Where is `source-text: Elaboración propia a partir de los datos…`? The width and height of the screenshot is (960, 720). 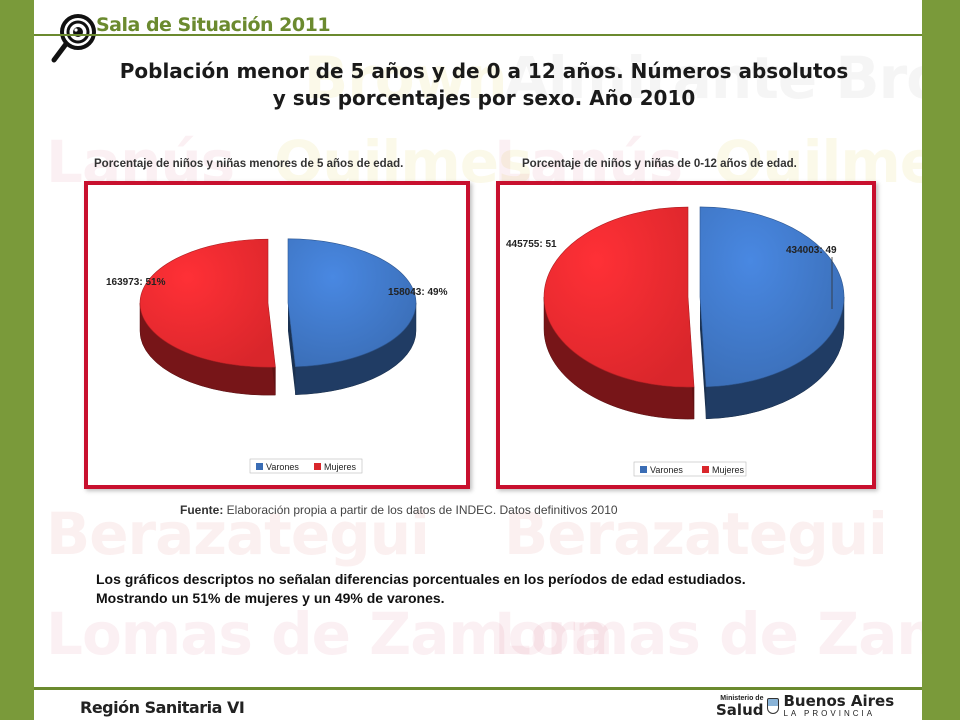
source-text: Elaboración propia a partir de los datos… is located at coordinates (420, 510).